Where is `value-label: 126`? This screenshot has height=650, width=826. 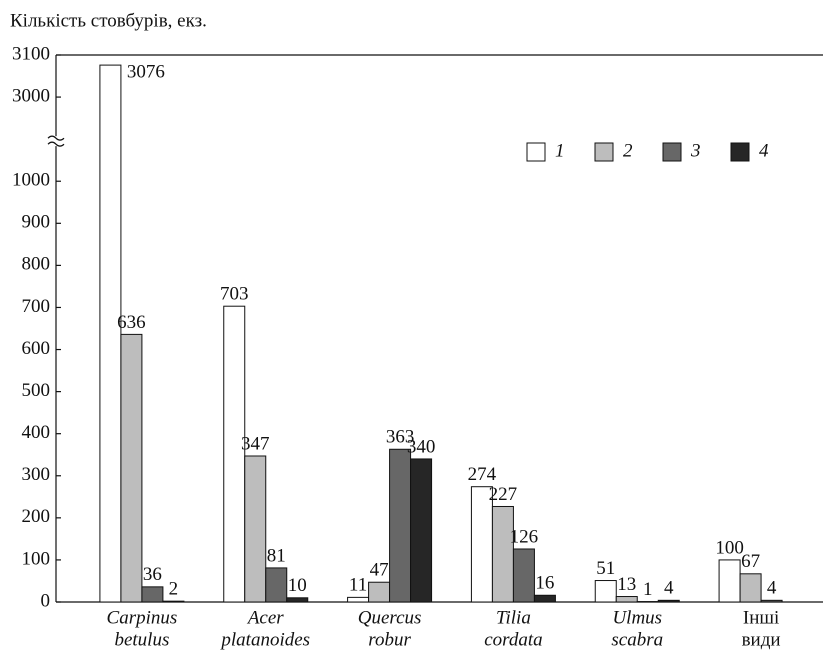 value-label: 126 is located at coordinates (524, 536).